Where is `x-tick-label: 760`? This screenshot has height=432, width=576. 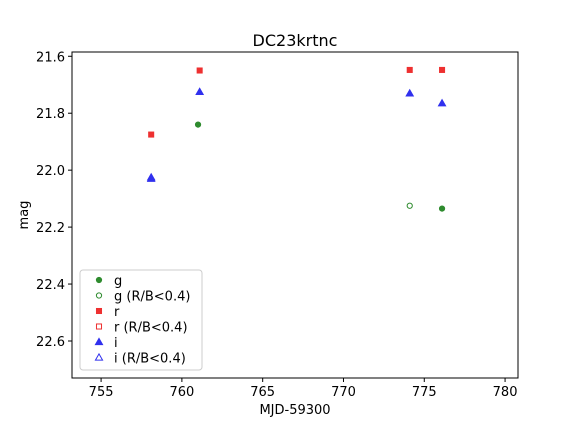
x-tick-label: 760 is located at coordinates (181, 392).